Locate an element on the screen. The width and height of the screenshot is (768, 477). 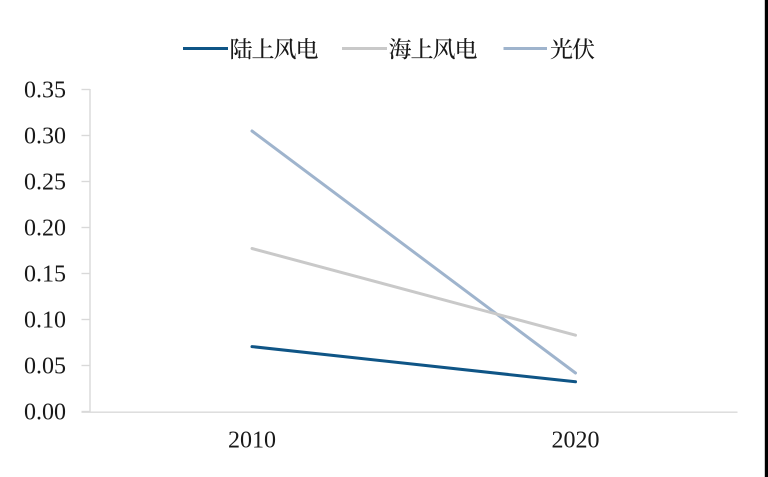
svg-text: 0.00 is located at coordinates (45, 413).